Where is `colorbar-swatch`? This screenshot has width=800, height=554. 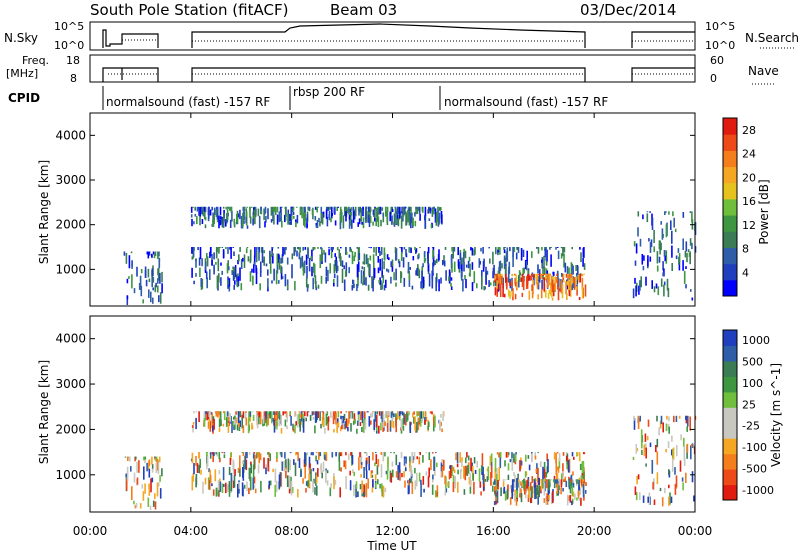
colorbar-swatch is located at coordinates (730, 368).